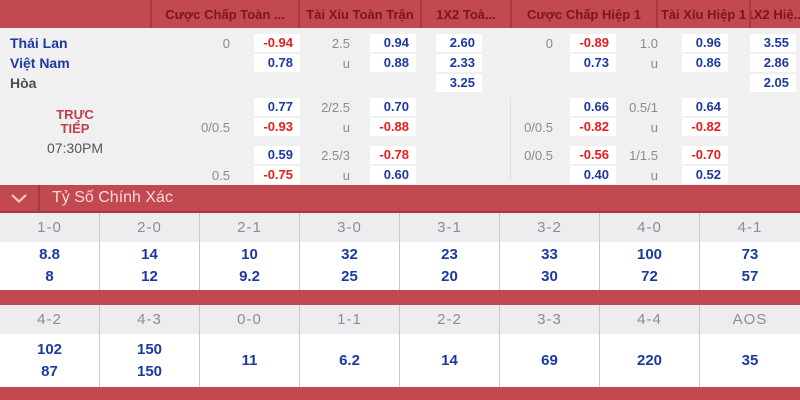 The image size is (800, 400). Describe the element at coordinates (277, 63) in the screenshot. I see `odds-value: 0.78` at that location.